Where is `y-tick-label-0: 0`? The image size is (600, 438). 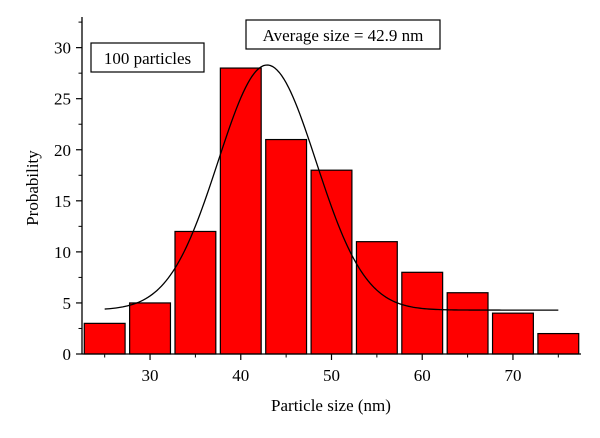
y-tick-label-0: 0 is located at coordinates (67, 354).